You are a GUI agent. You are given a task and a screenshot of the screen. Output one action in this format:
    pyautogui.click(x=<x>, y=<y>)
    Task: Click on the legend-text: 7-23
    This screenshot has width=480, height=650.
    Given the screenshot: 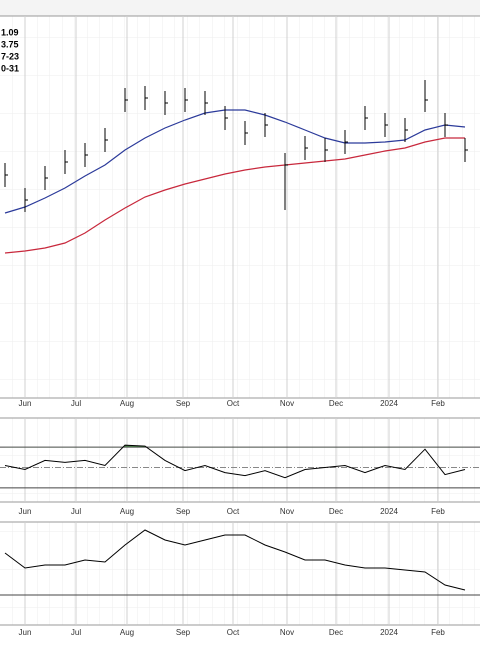 What is the action you would take?
    pyautogui.click(x=10, y=56)
    